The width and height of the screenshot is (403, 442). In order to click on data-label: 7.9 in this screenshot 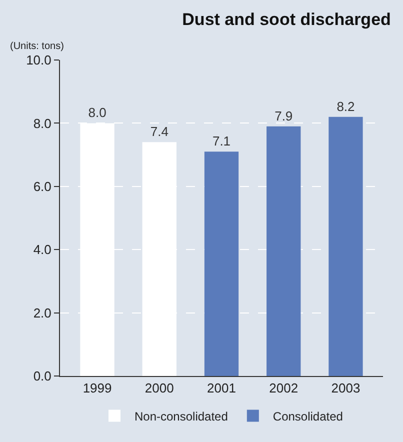, I will do `click(283, 116)`.